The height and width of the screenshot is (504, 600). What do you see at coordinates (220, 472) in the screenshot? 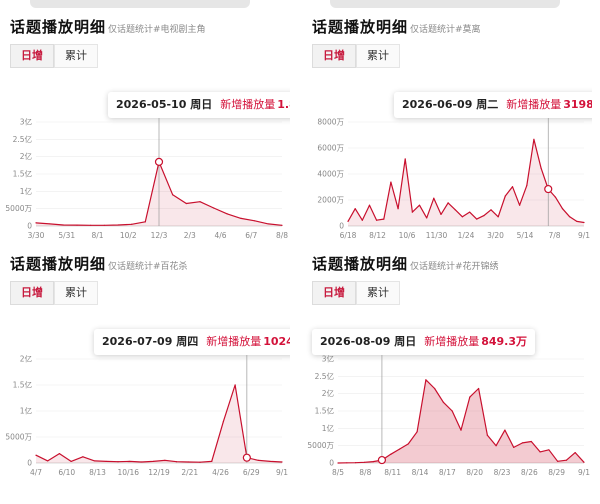
I see `x-tick-label: 4/26` at bounding box center [220, 472].